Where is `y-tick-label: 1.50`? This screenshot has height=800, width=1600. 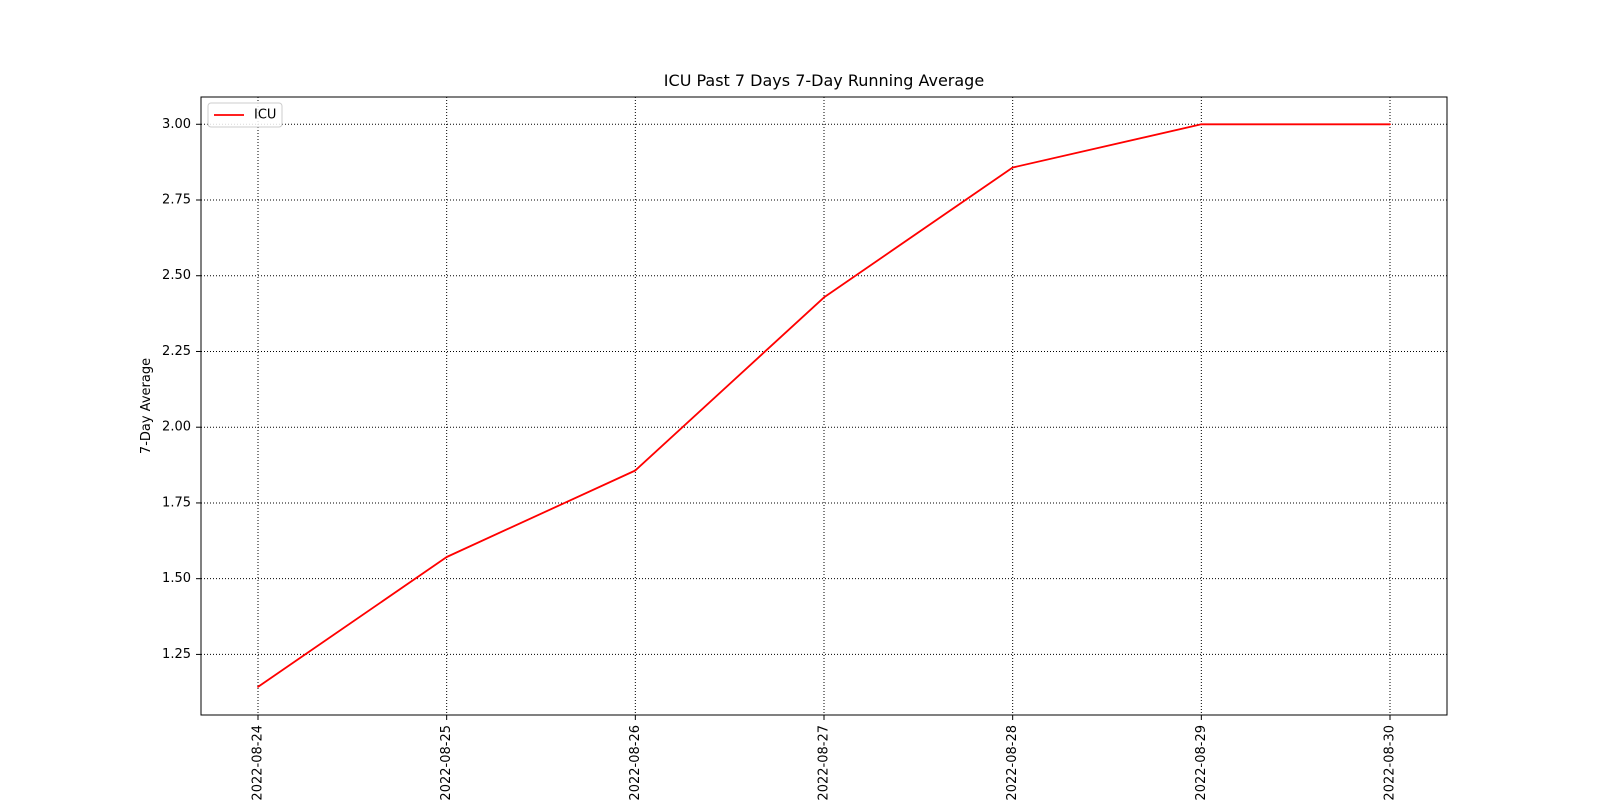
y-tick-label: 1.50 is located at coordinates (176, 578).